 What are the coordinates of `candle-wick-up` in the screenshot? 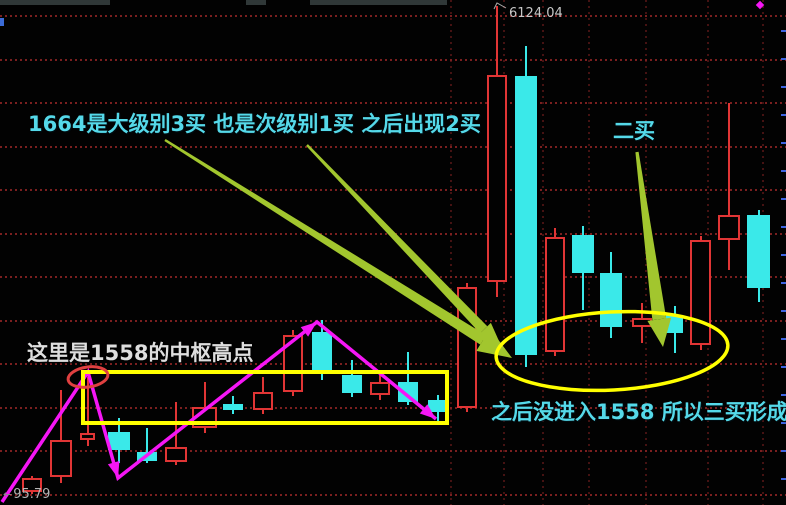 It's located at (729, 186).